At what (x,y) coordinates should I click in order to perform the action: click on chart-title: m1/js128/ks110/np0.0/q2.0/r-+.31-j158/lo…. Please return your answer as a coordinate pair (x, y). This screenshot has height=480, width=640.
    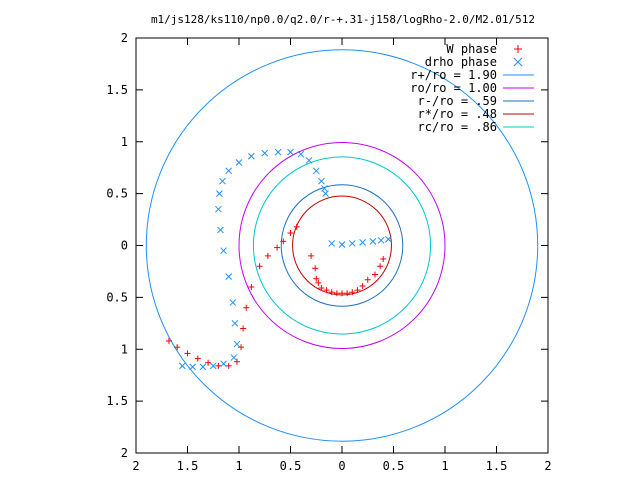
    Looking at the image, I should click on (343, 19).